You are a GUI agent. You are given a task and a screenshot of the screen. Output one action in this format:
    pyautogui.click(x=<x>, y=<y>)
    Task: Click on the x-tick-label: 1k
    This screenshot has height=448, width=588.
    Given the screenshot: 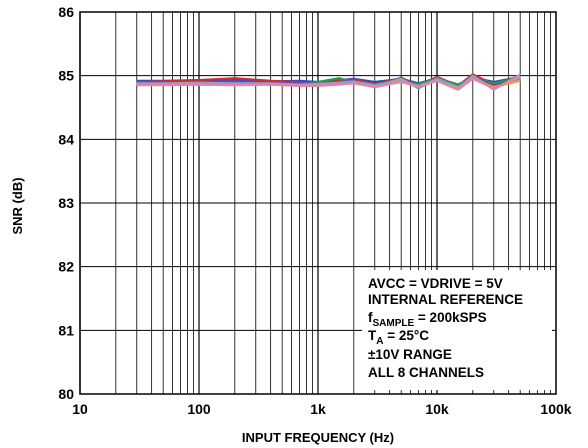 What is the action you would take?
    pyautogui.click(x=318, y=409)
    